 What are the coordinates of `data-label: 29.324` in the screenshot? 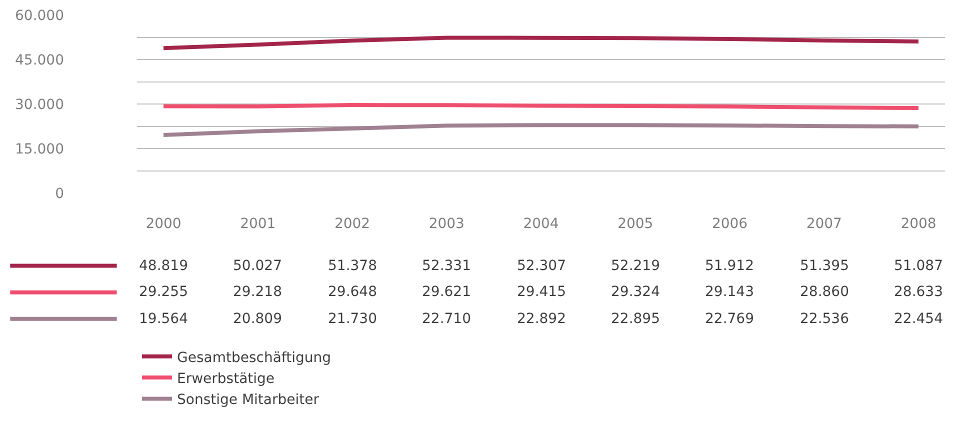 It's located at (635, 292).